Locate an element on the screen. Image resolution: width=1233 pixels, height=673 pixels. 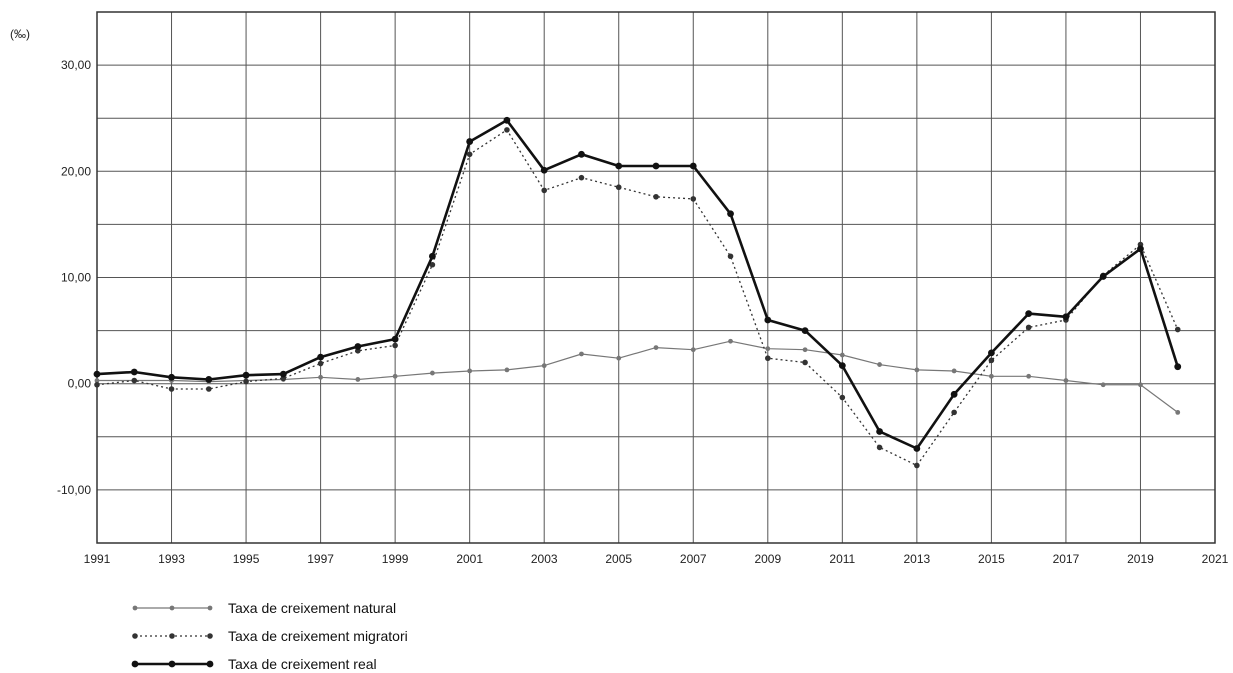
x-tick-label: 2015 is located at coordinates (991, 559).